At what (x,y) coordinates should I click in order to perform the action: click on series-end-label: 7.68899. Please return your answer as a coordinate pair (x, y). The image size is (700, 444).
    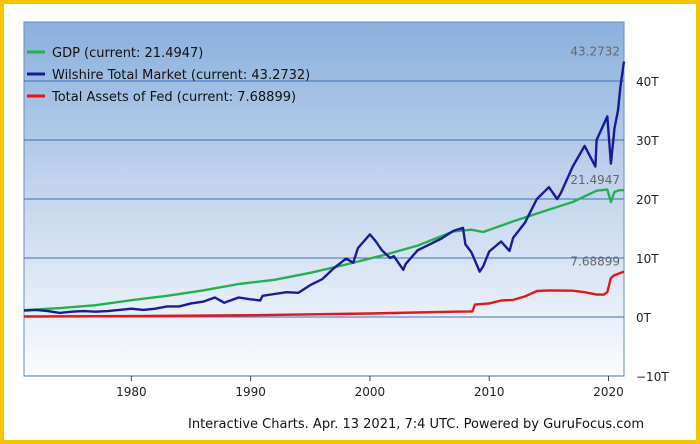
    Looking at the image, I should click on (595, 262).